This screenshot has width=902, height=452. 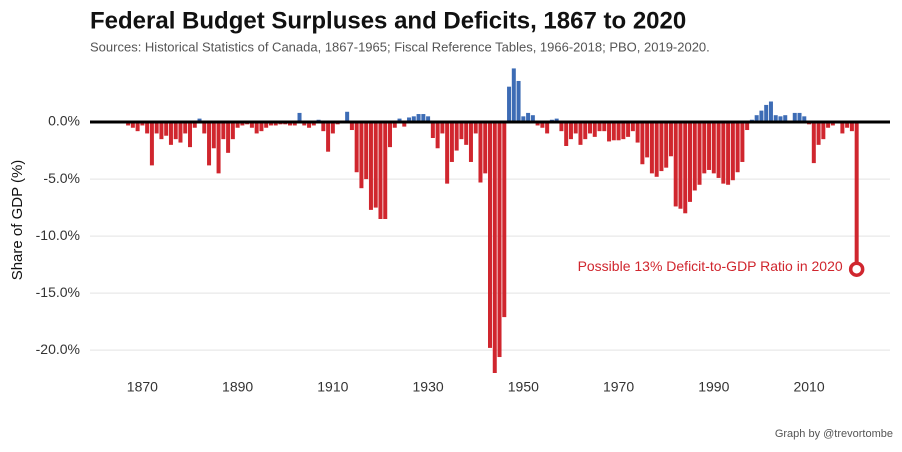 What do you see at coordinates (856, 269) in the screenshot?
I see `highlight-point` at bounding box center [856, 269].